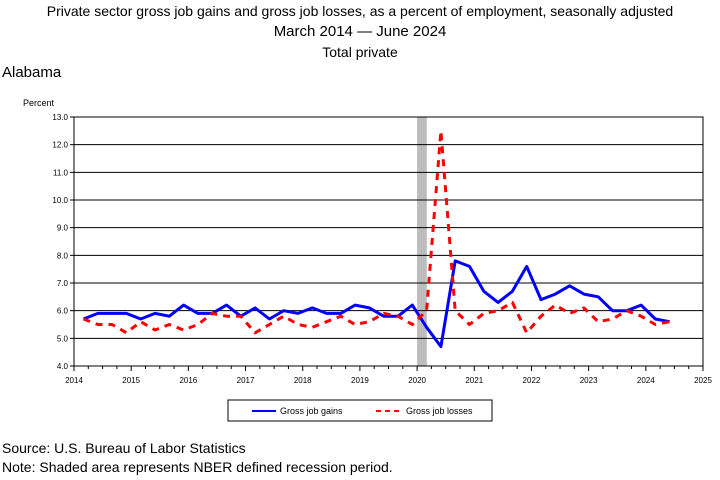 Image resolution: width=720 pixels, height=480 pixels. Describe the element at coordinates (60, 117) in the screenshot. I see `y-tick-label: 13.0` at that location.